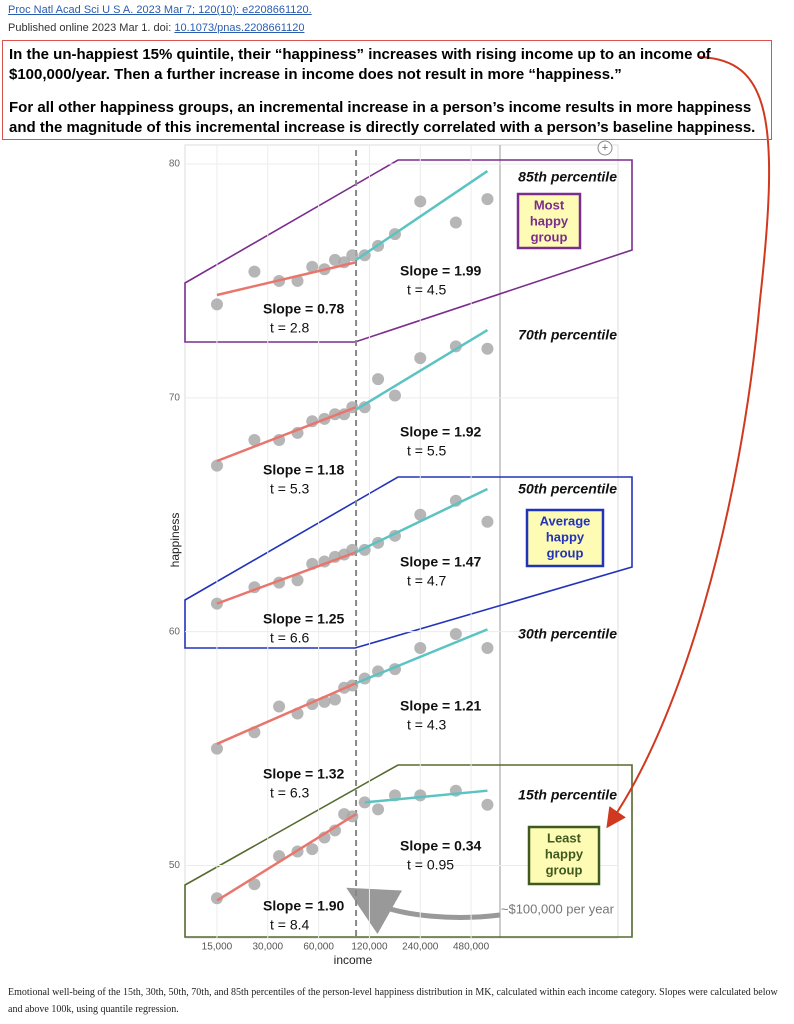 This screenshot has width=794, height=1024. I want to click on series-label: 50th percentile, so click(567, 489).